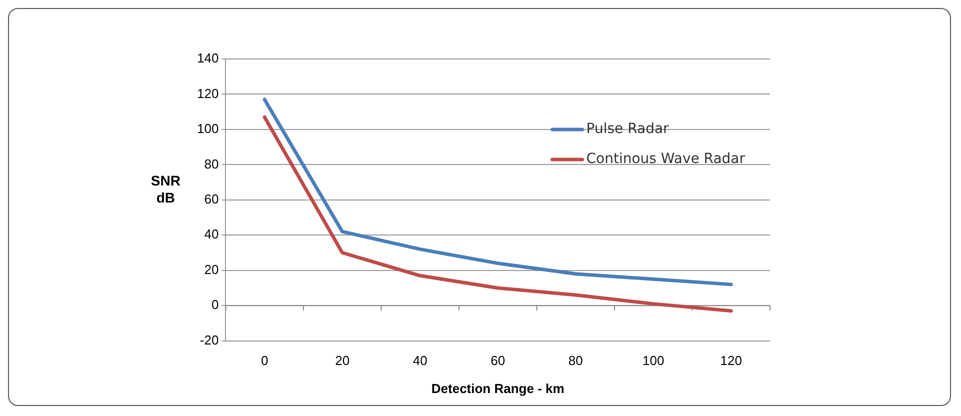 This screenshot has height=416, width=961. What do you see at coordinates (653, 360) in the screenshot?
I see `x-tick-label: 100` at bounding box center [653, 360].